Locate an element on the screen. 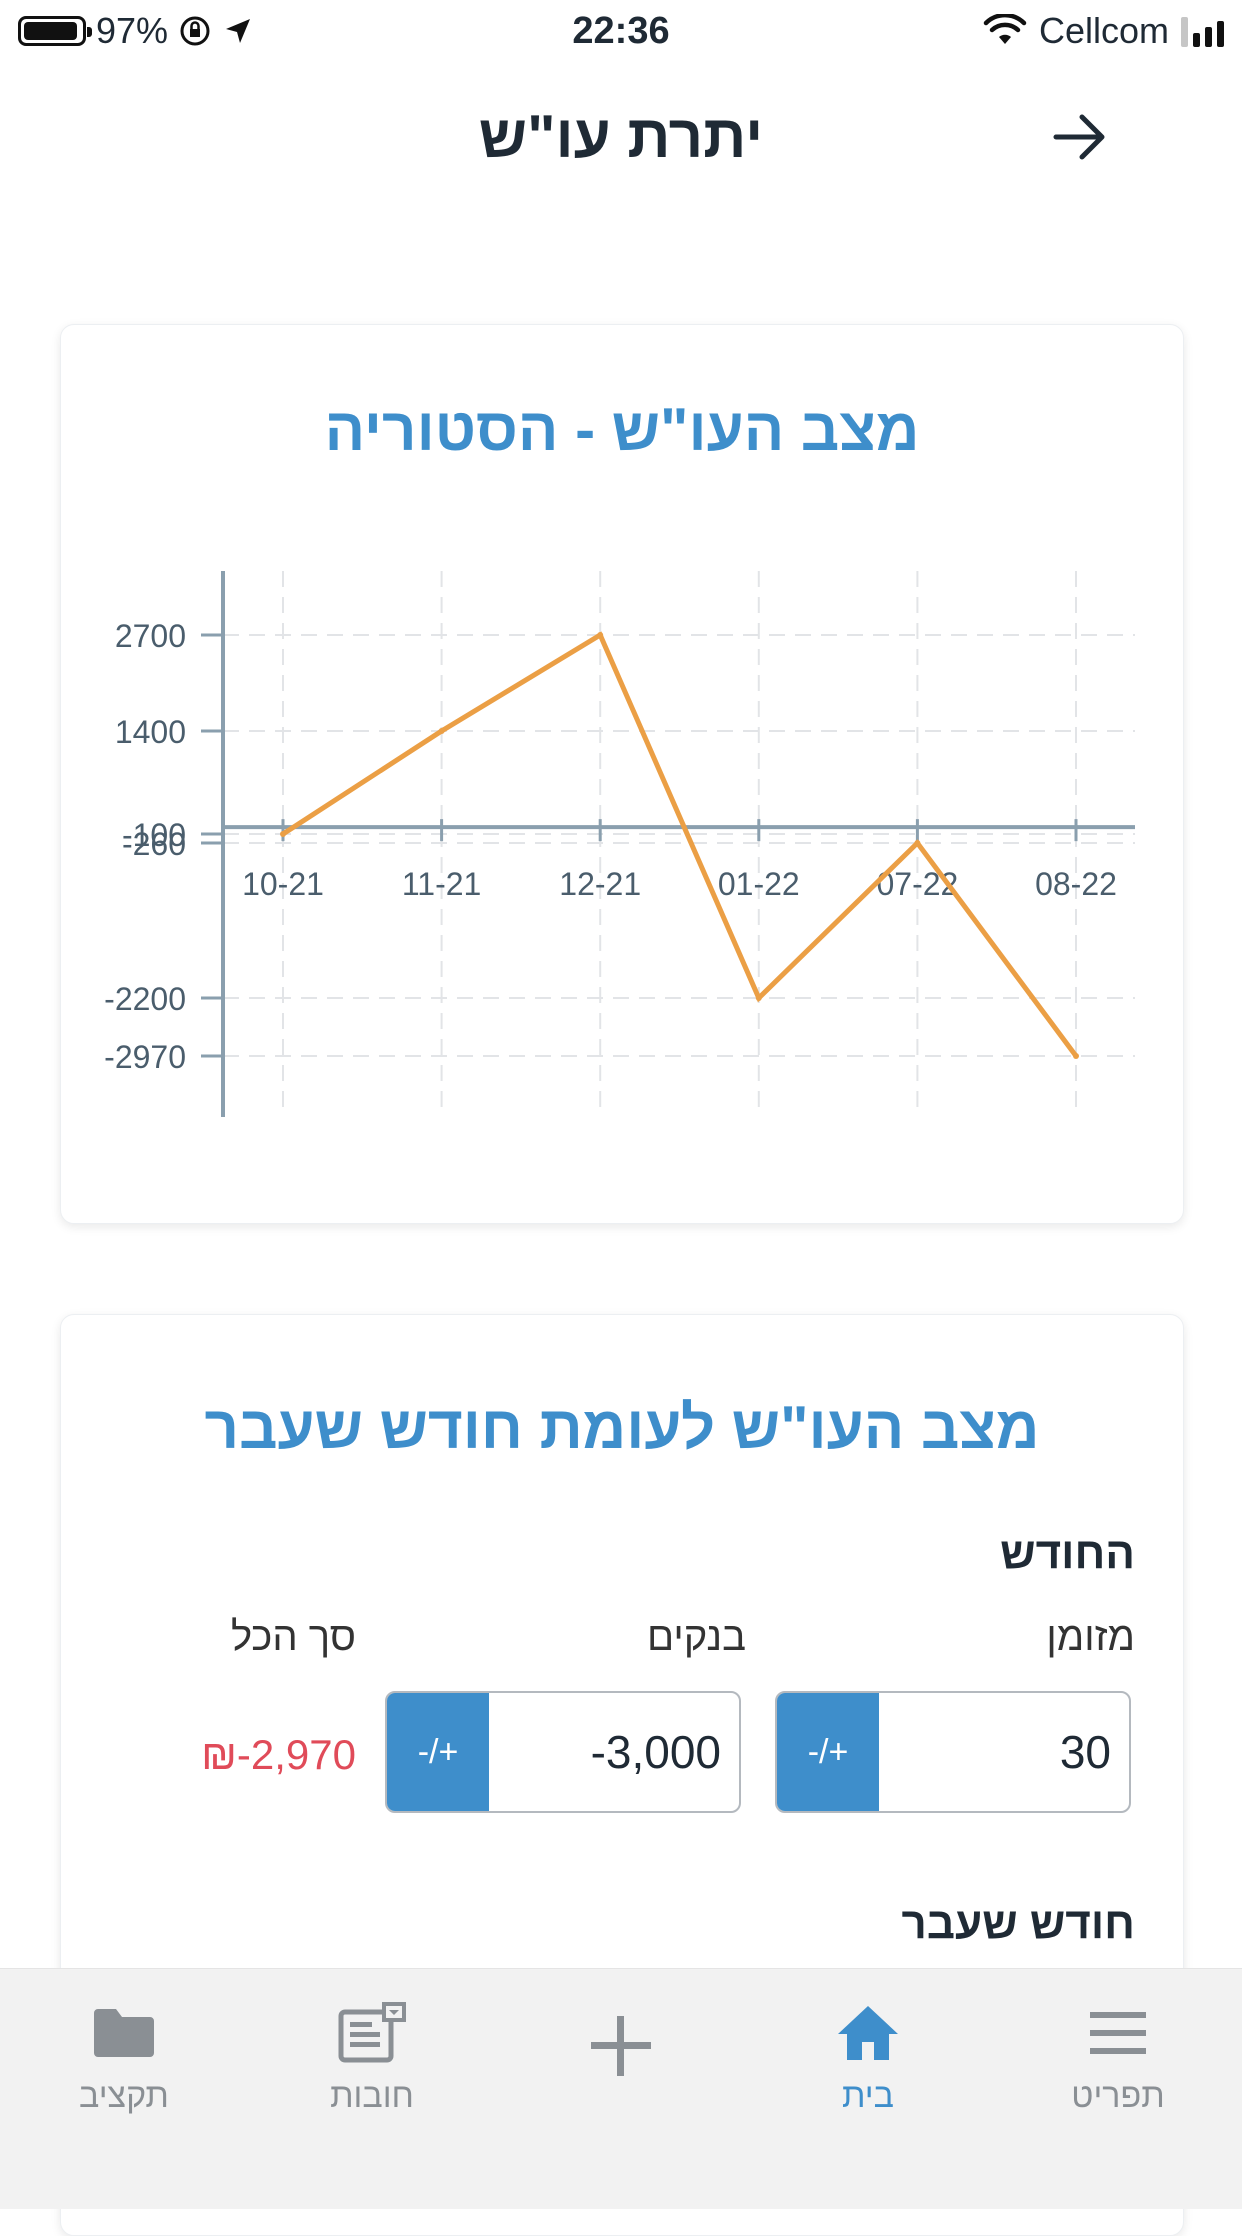 The height and width of the screenshot is (2236, 1242). carrier-name: Cellcom is located at coordinates (1103, 30).